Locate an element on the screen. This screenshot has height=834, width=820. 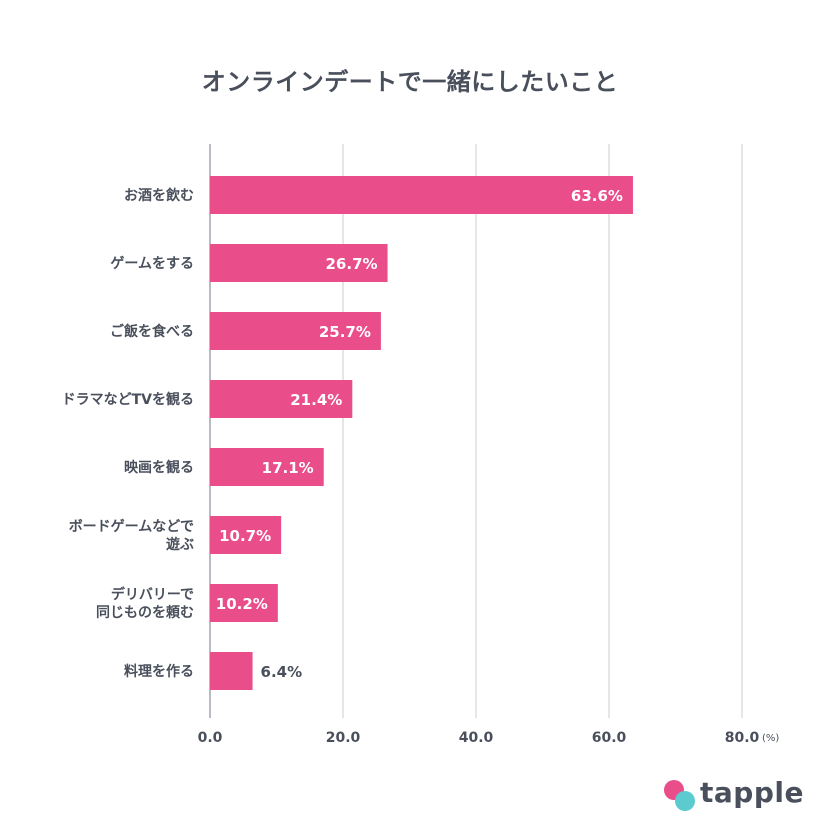
bar-value-label: 10.2% is located at coordinates (242, 604).